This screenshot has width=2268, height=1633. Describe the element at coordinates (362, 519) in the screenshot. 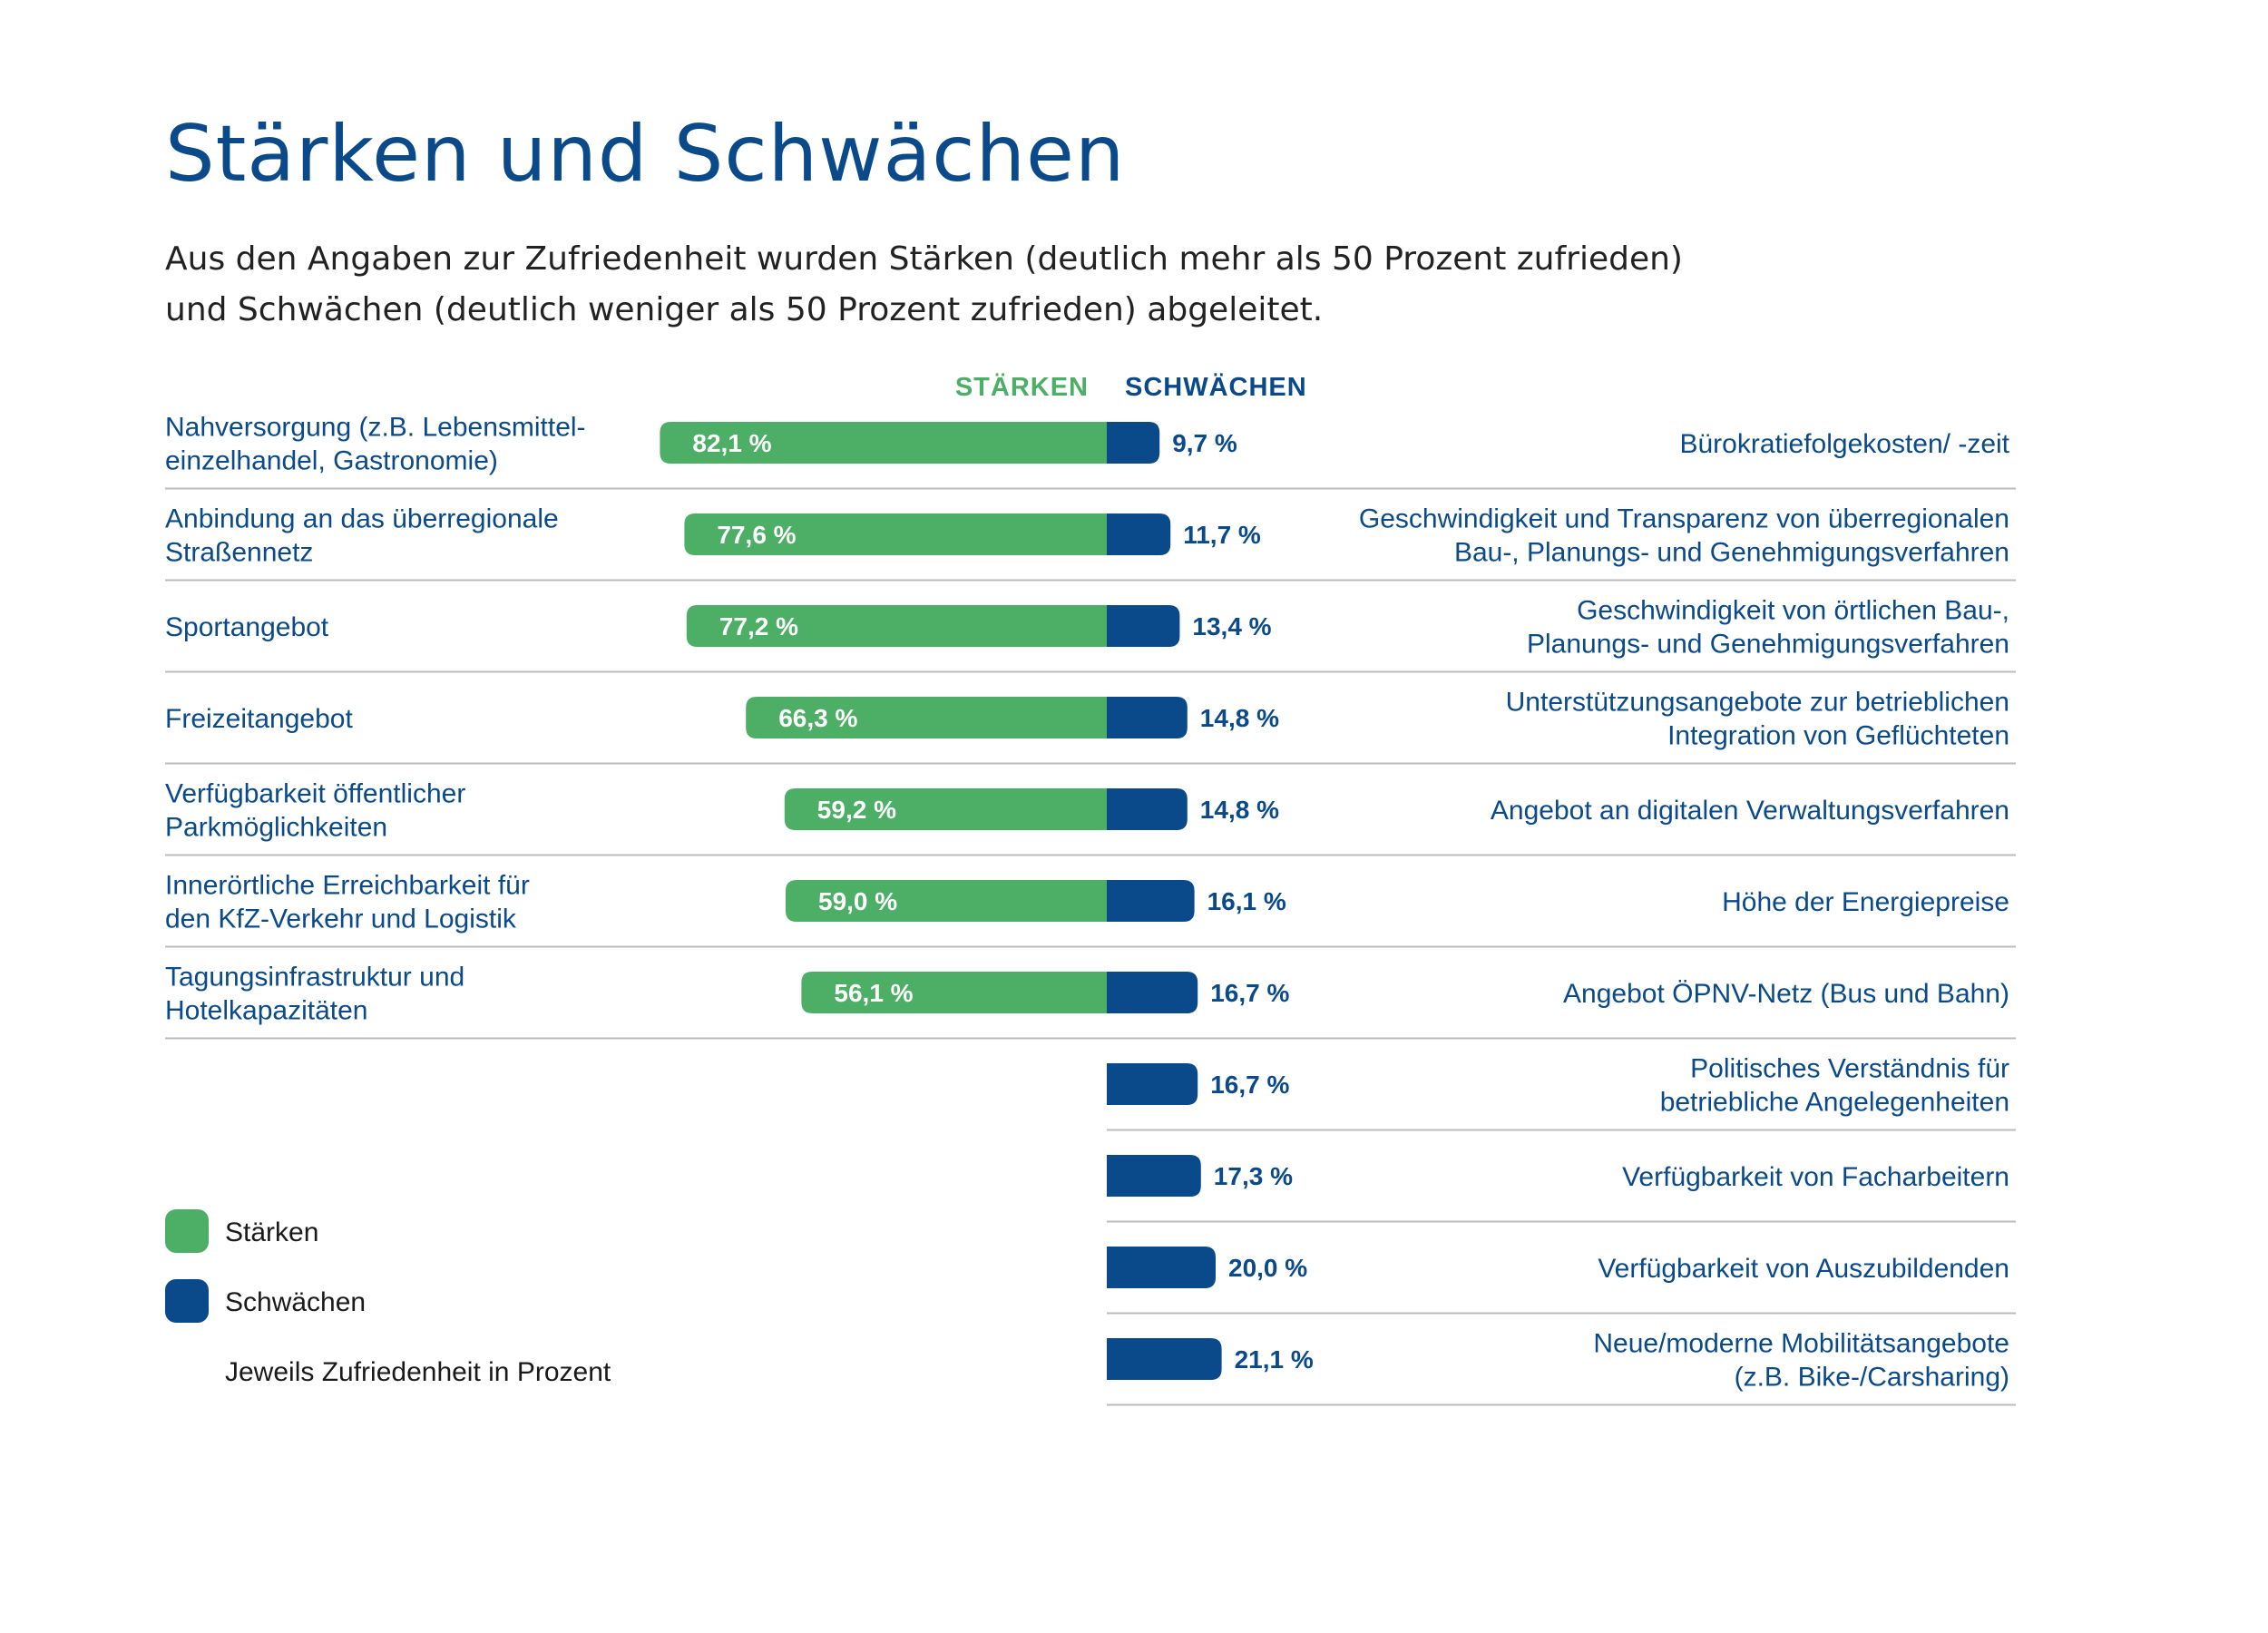

I see `strength-label-line: Anbindung an das überregionale` at that location.